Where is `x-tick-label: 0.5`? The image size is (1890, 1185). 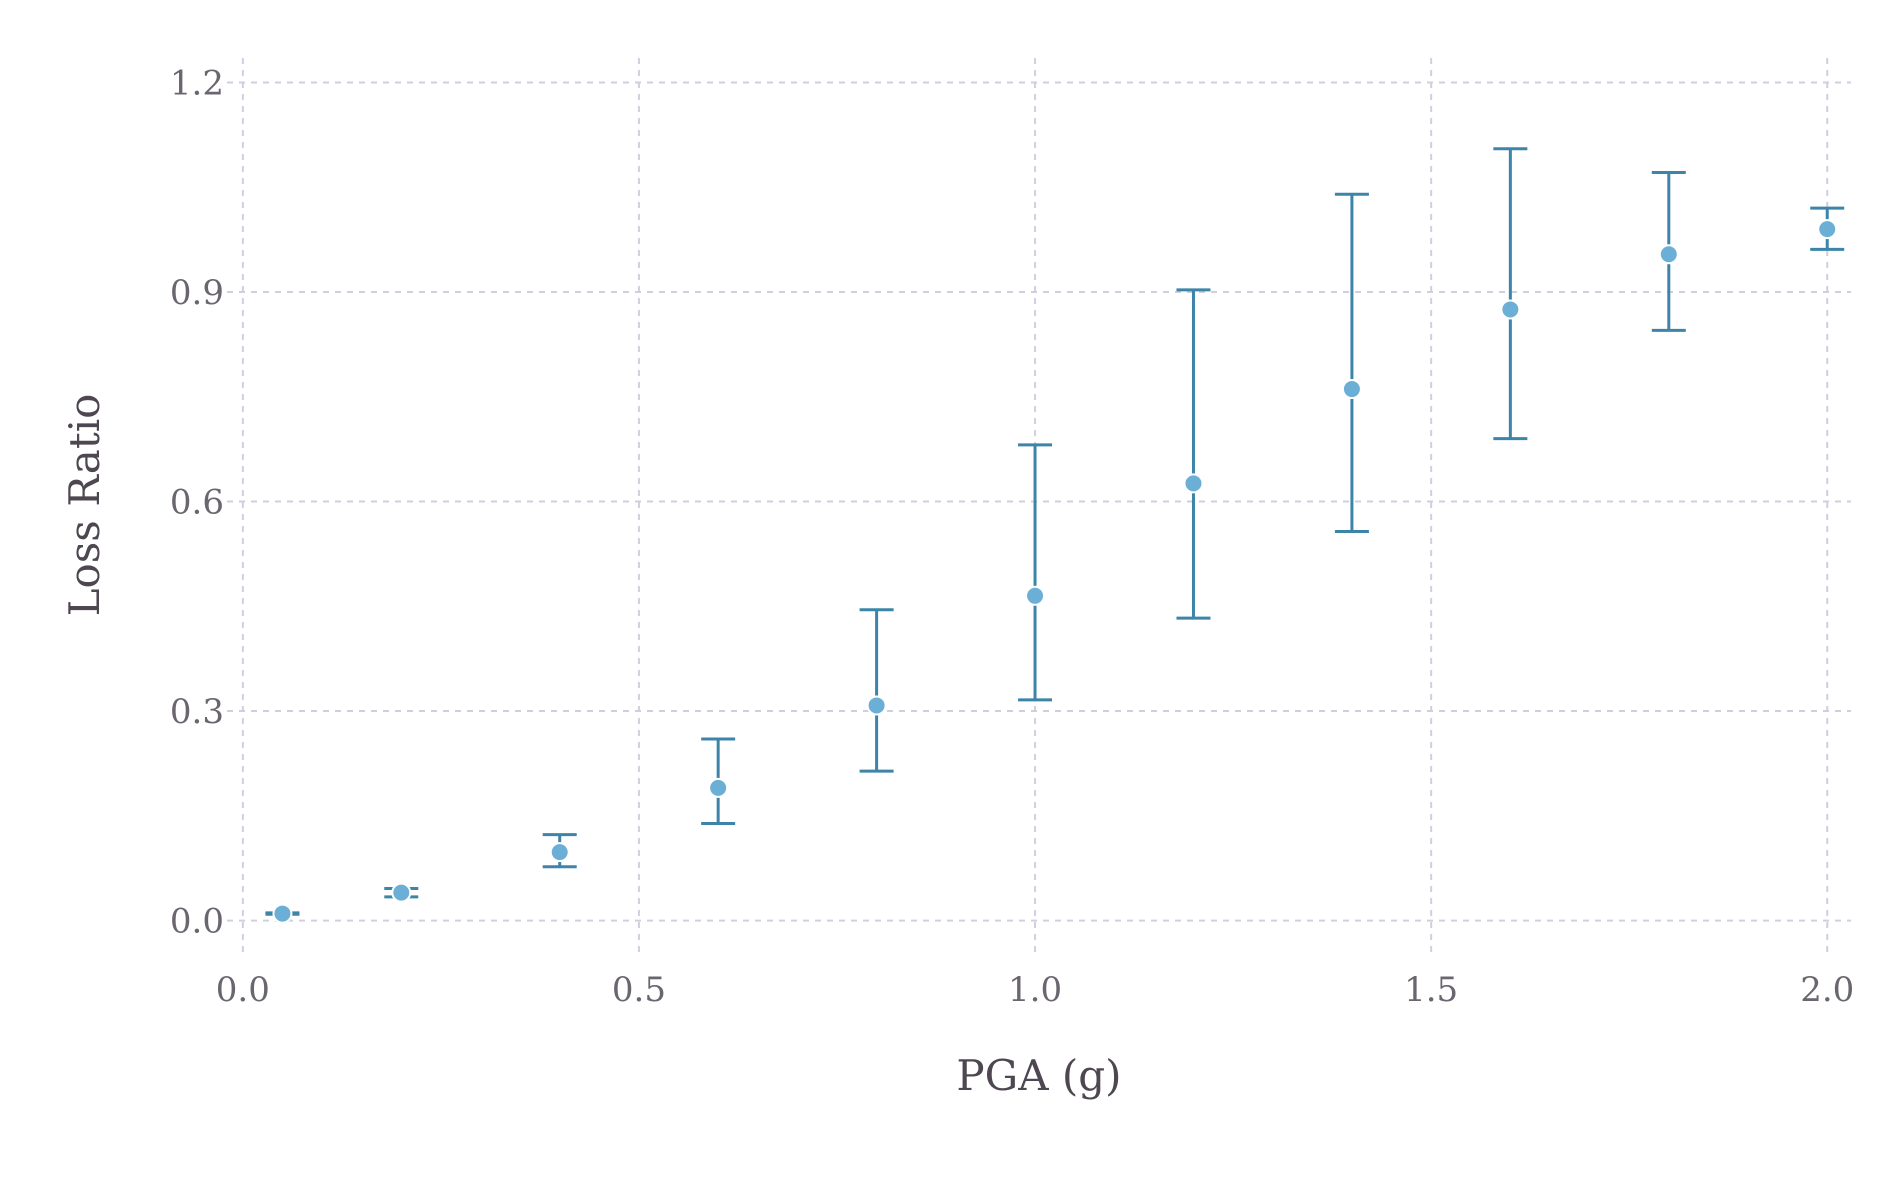 x-tick-label: 0.5 is located at coordinates (639, 990).